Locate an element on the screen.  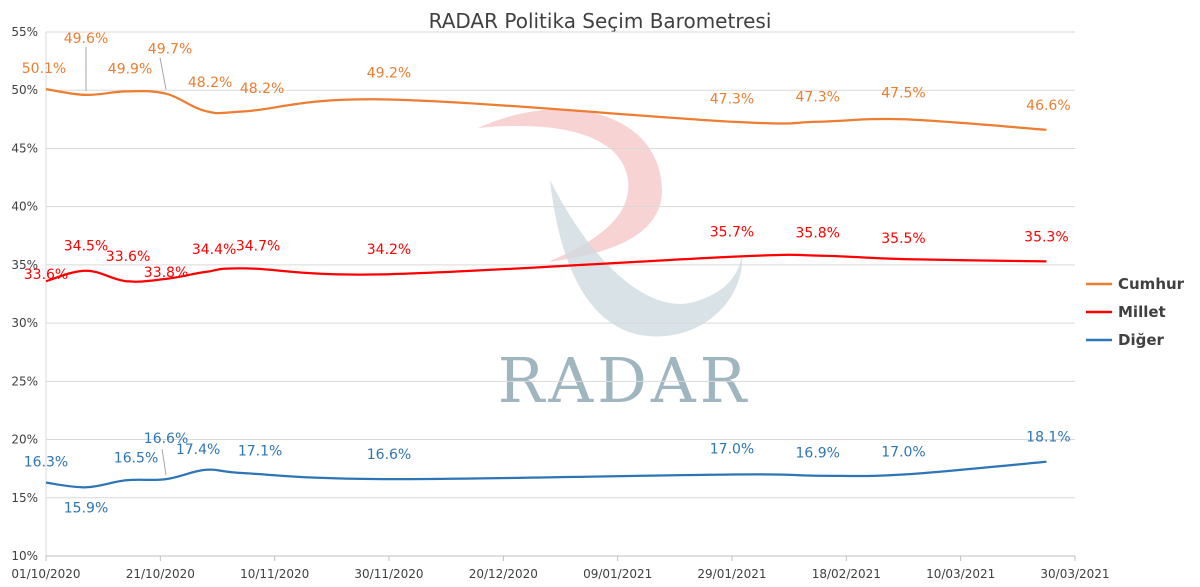
series-line-millet is located at coordinates (546, 268).